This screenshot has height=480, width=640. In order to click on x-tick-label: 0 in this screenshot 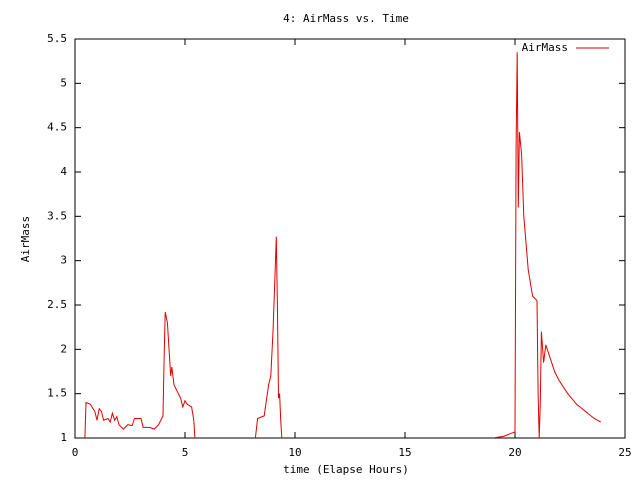, I will do `click(75, 452)`.